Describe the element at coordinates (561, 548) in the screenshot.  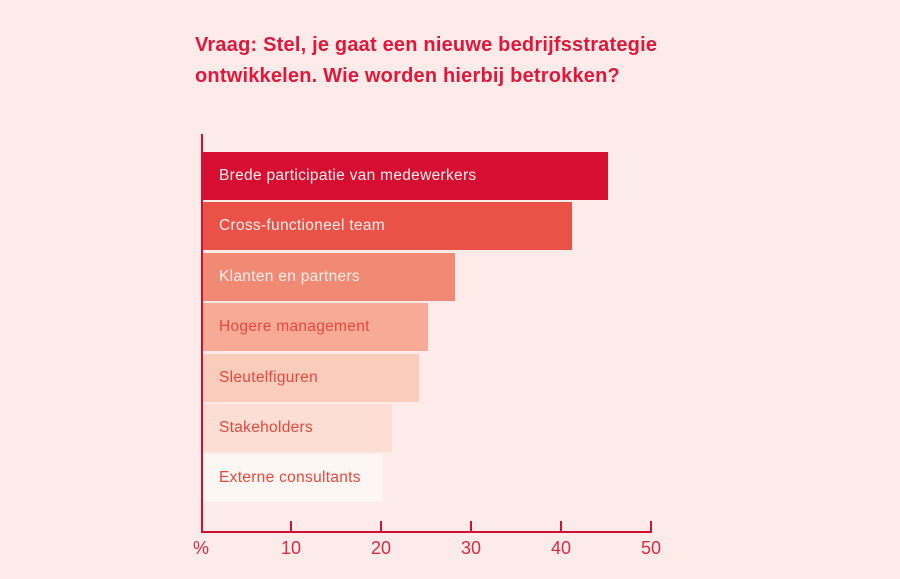
I see `x-axis-tick-label: 40` at that location.